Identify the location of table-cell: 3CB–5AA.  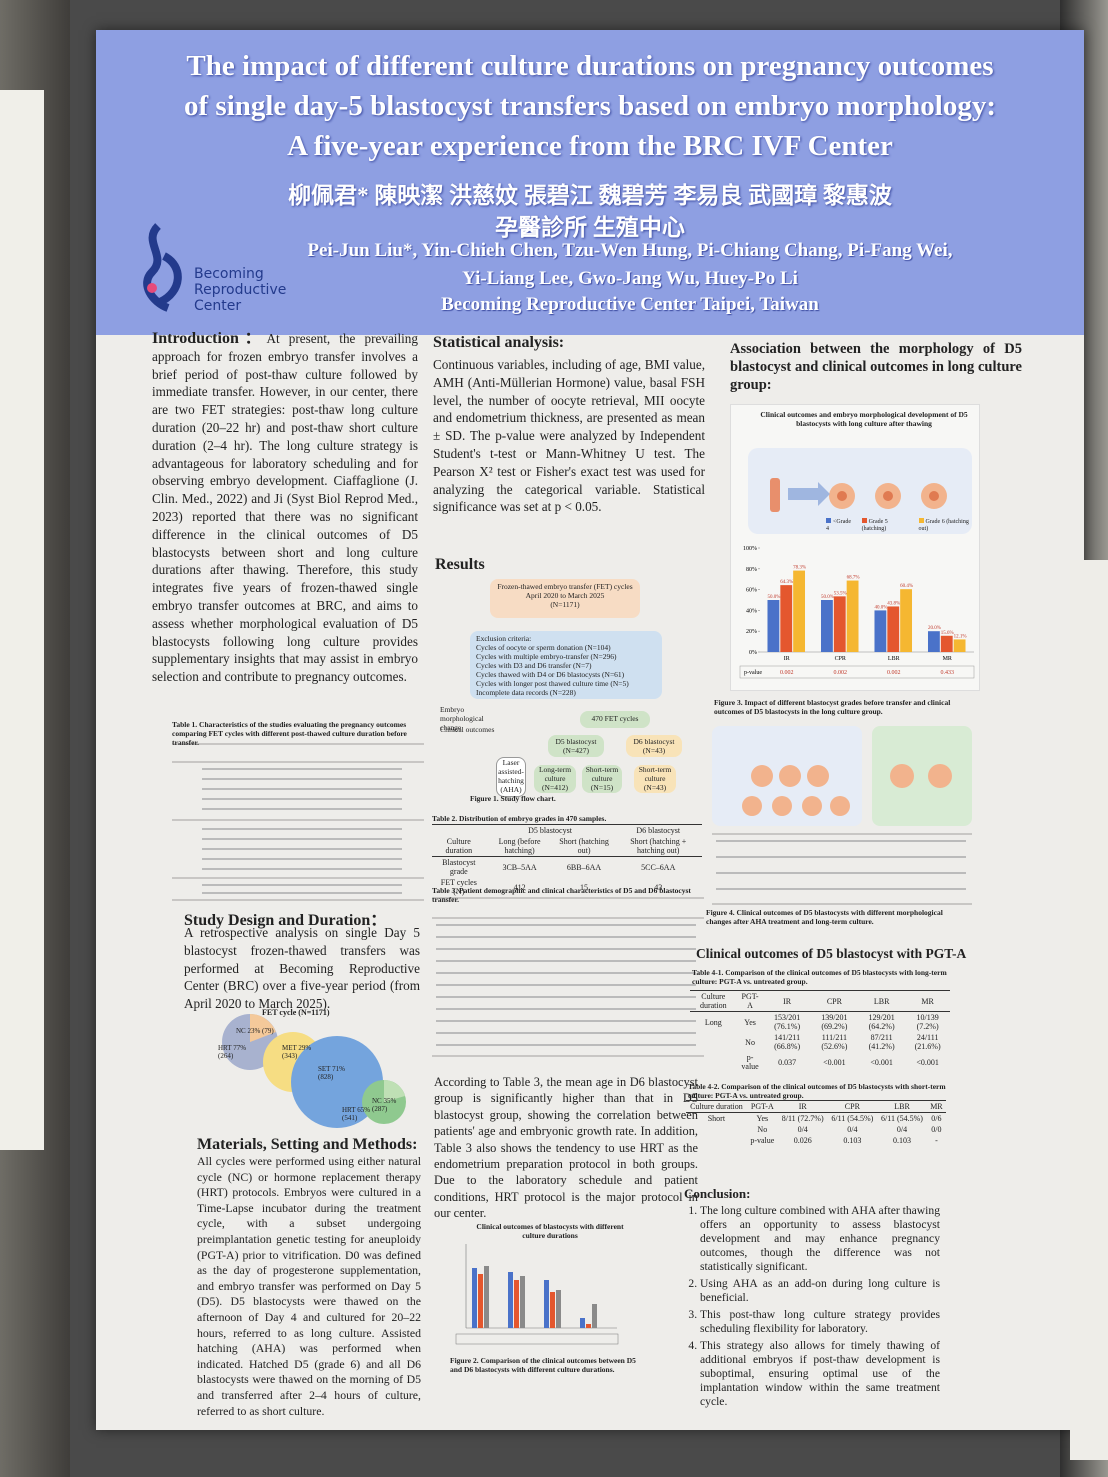
(519, 866).